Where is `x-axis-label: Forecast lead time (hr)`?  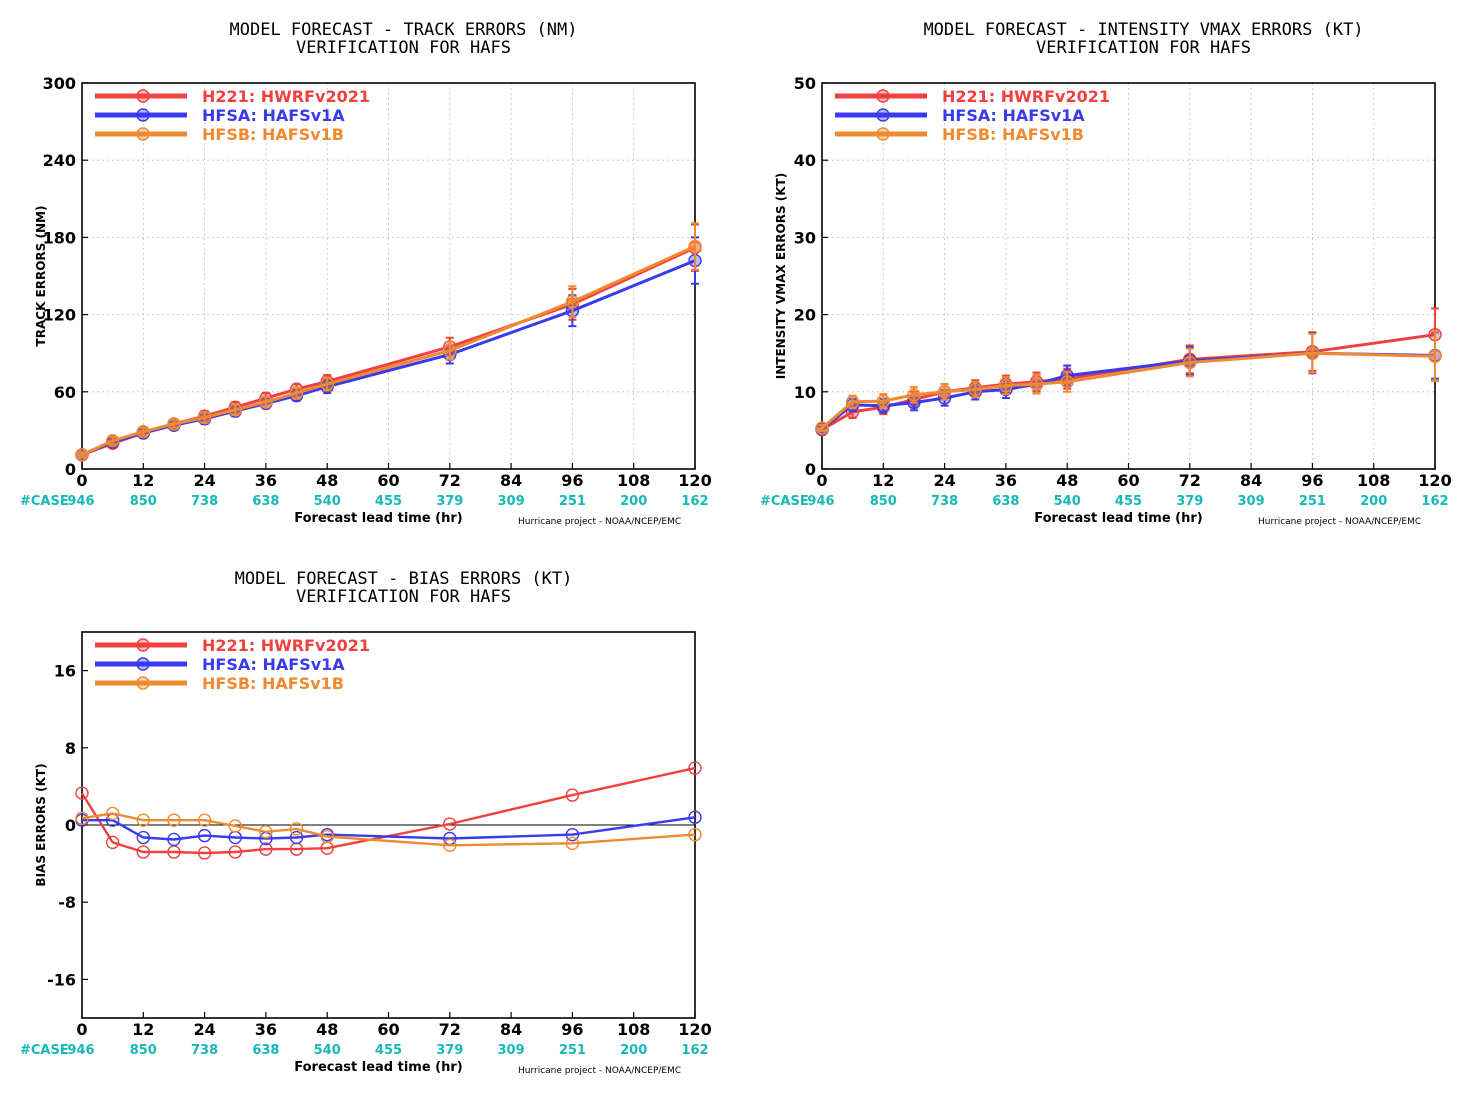 x-axis-label: Forecast lead time (hr) is located at coordinates (378, 518).